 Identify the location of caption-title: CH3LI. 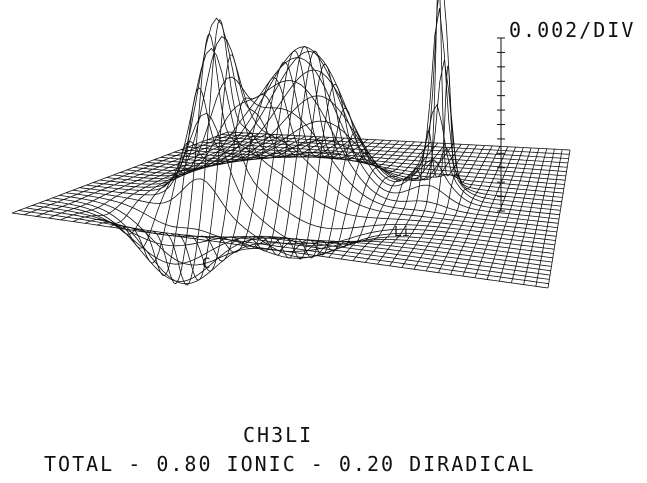
(278, 435).